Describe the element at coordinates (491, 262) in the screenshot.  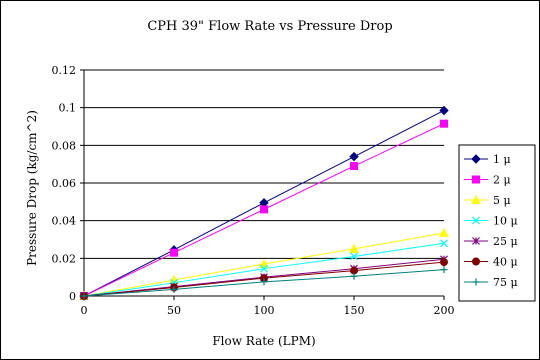
I see `legend-item: 40 μ` at that location.